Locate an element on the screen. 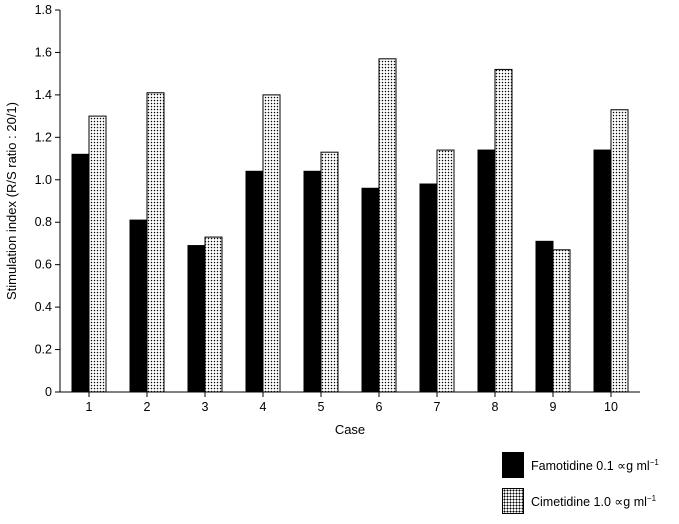  x-tick-label: 9 is located at coordinates (553, 407).